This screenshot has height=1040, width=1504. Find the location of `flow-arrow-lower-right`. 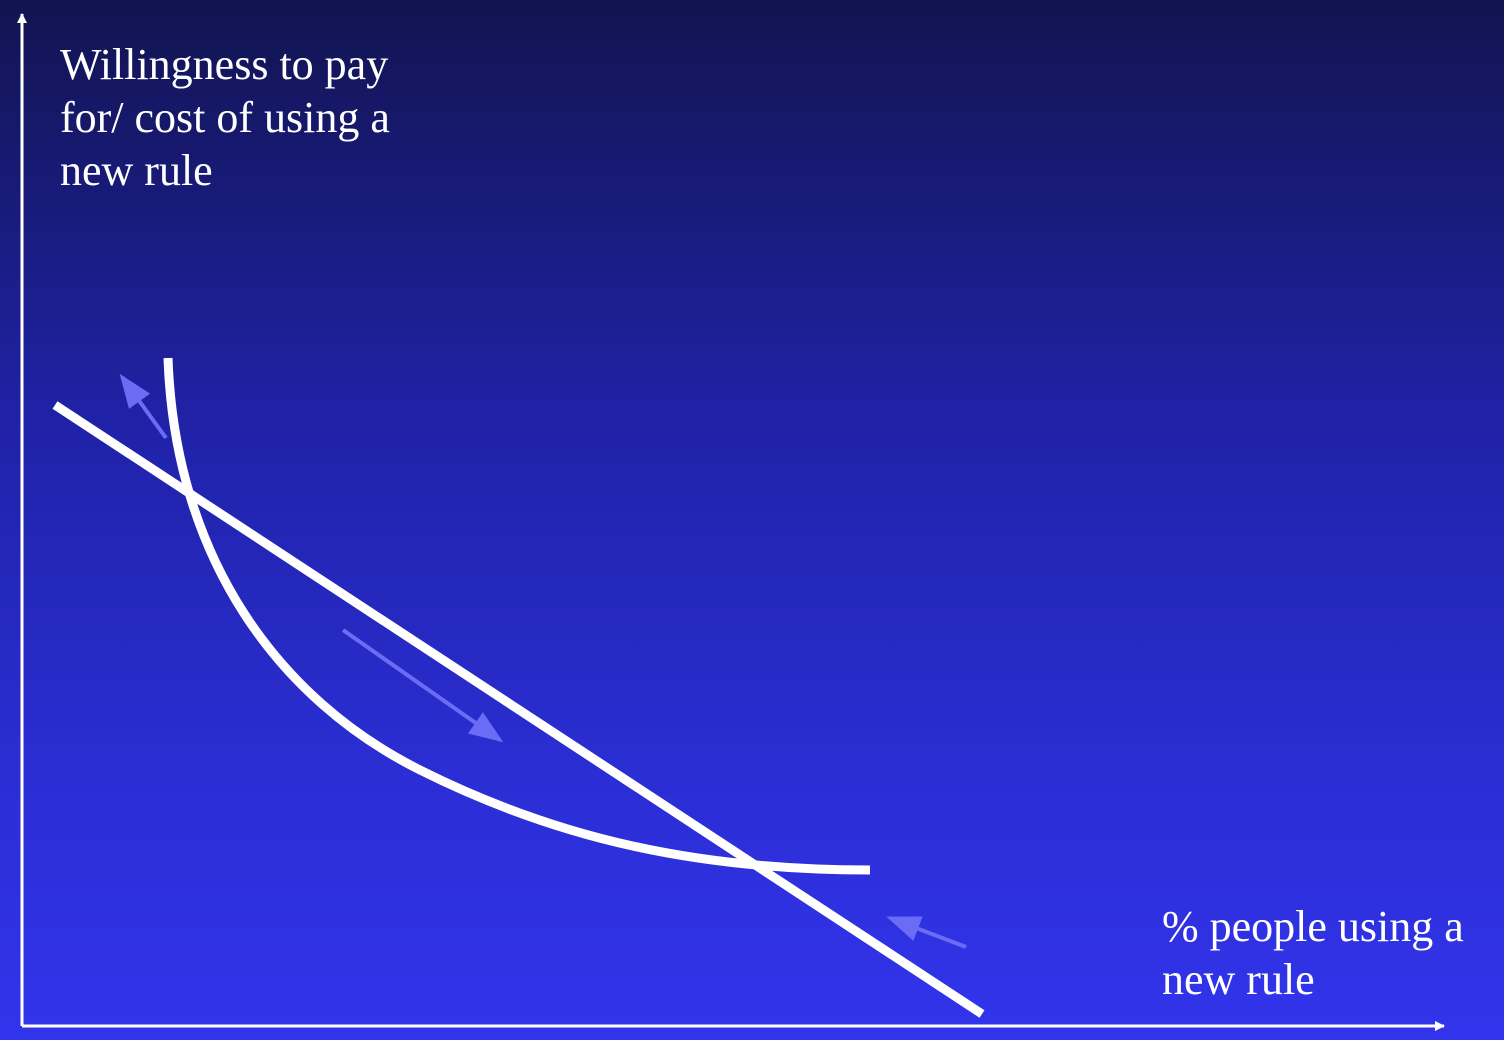

flow-arrow-lower-right is located at coordinates (926, 932).